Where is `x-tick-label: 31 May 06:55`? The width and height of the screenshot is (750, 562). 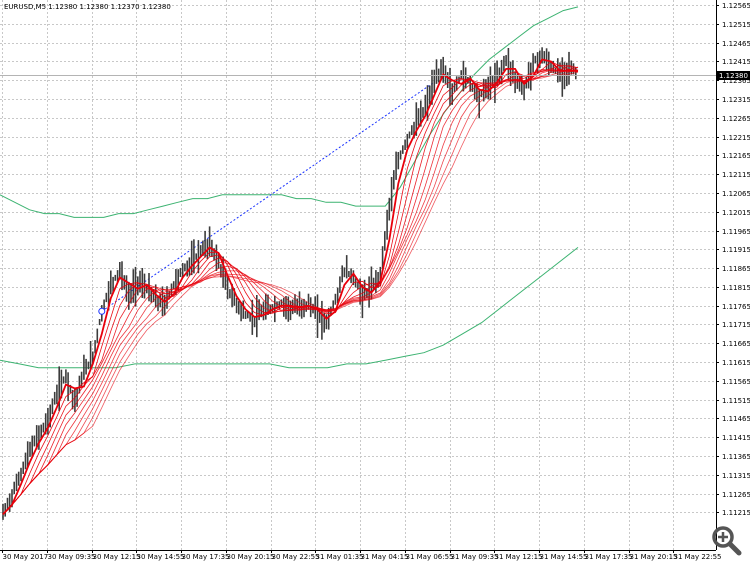
x-tick-label: 31 May 06:55 is located at coordinates (430, 557).